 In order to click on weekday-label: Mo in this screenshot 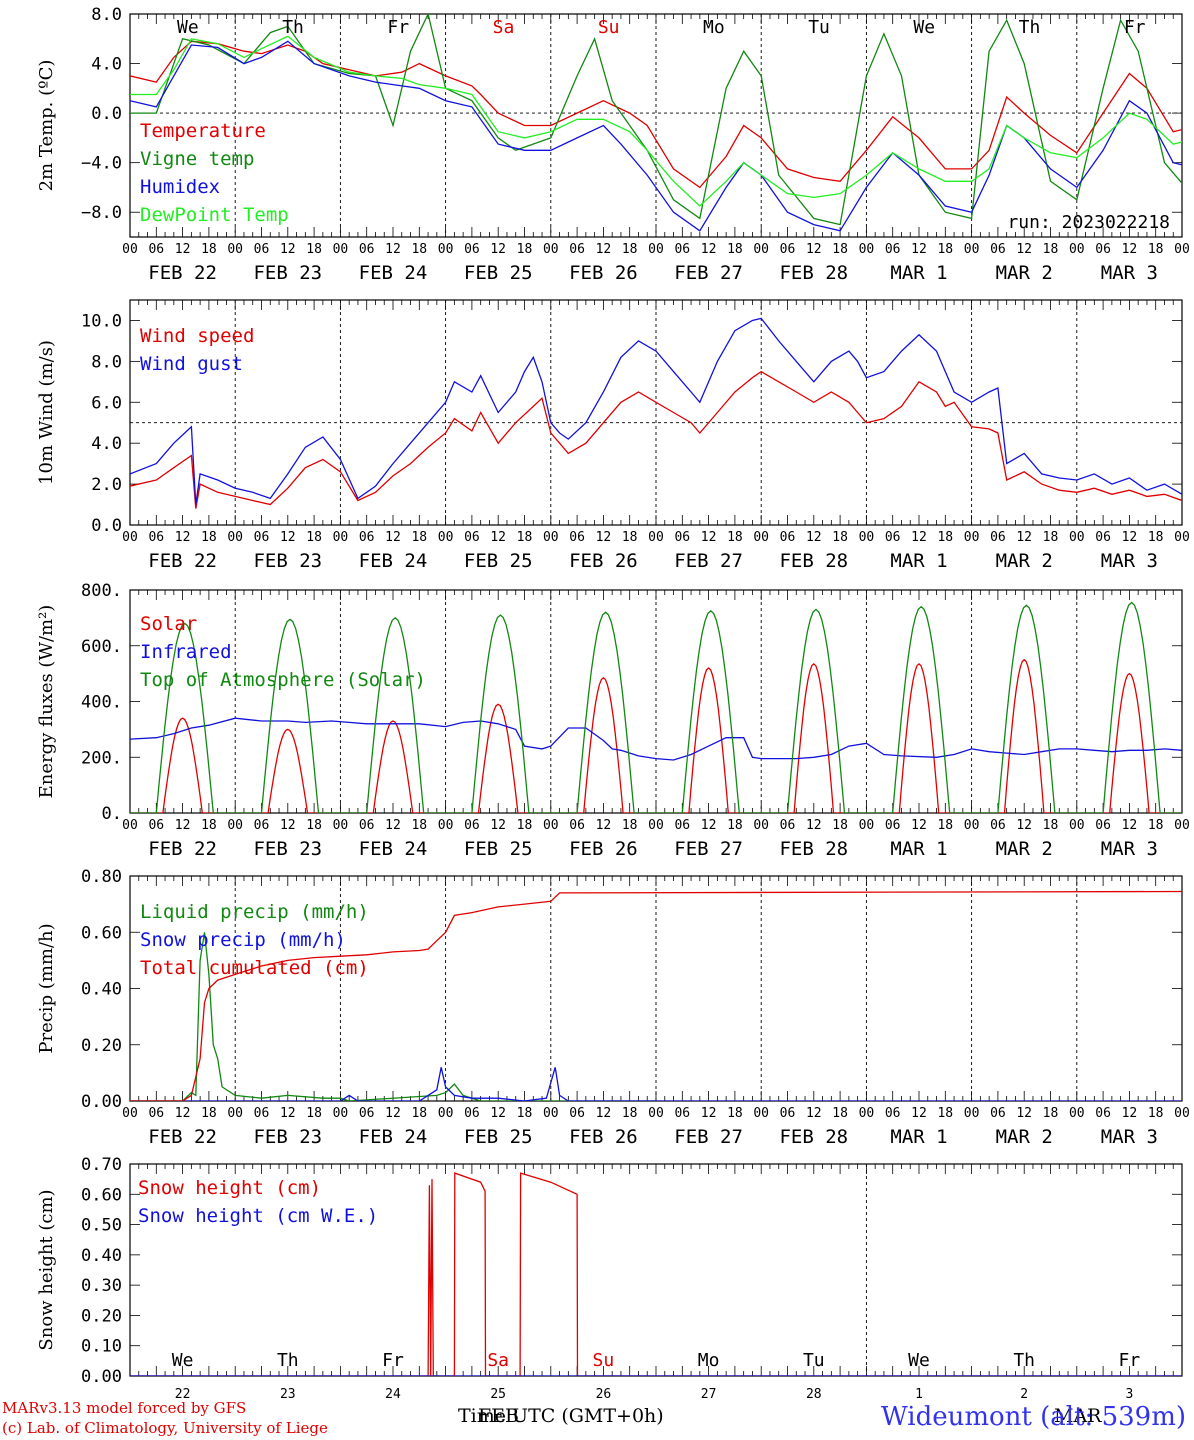, I will do `click(714, 27)`.